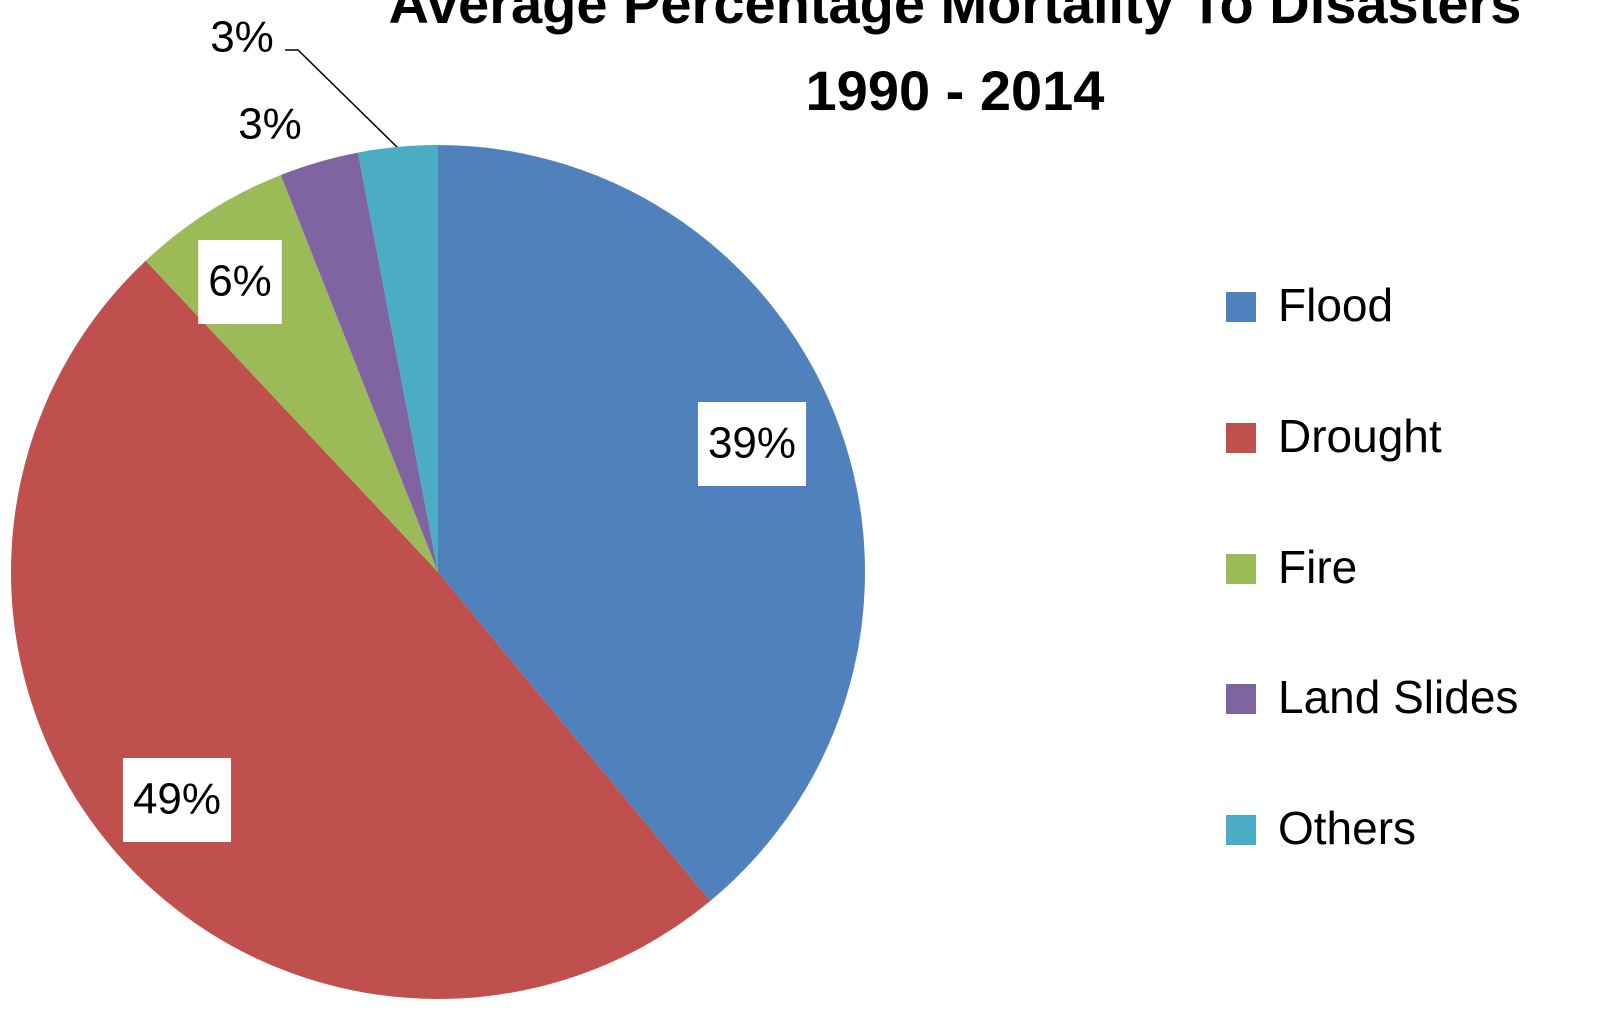 The height and width of the screenshot is (1033, 1621). Describe the element at coordinates (1360, 436) in the screenshot. I see `legend-label: Drought` at that location.